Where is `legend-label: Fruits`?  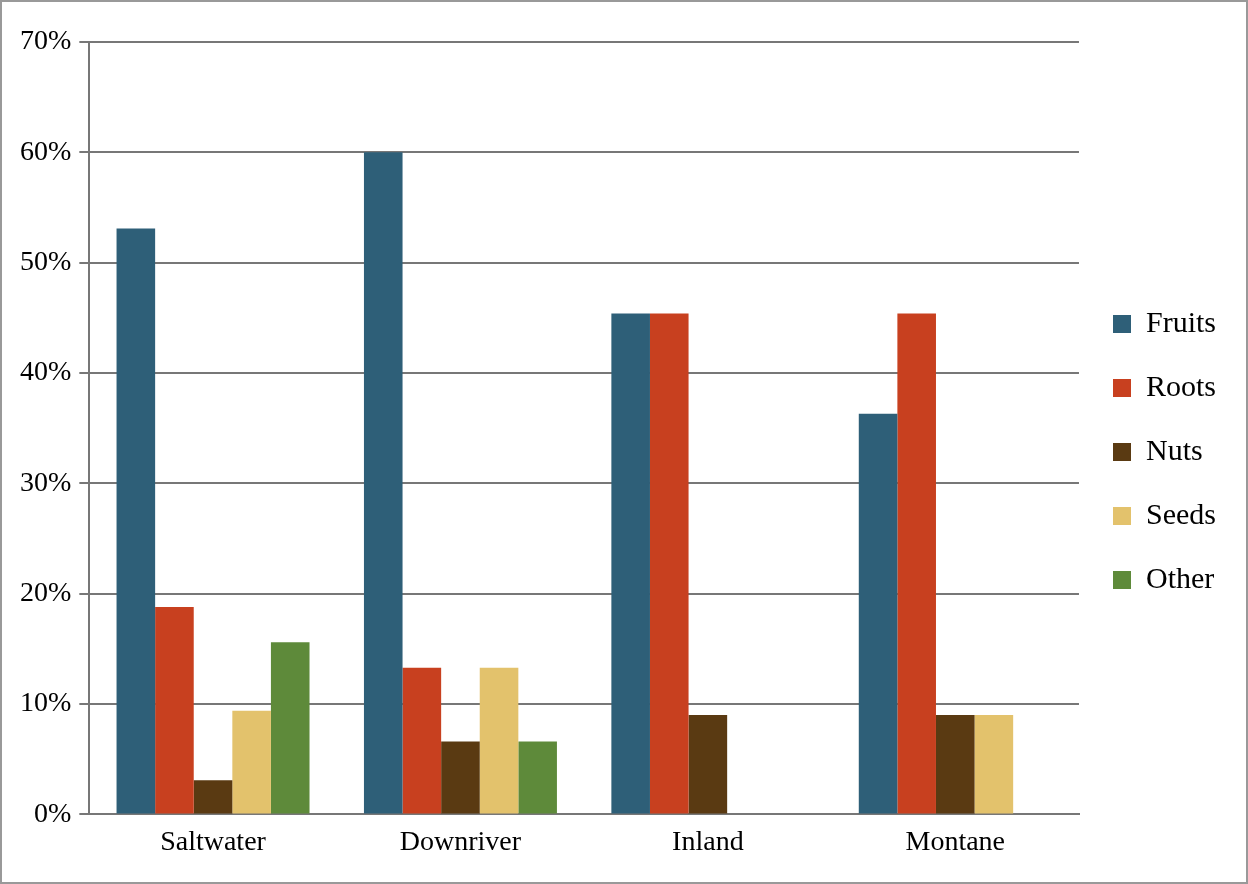
legend-label: Fruits is located at coordinates (1181, 321).